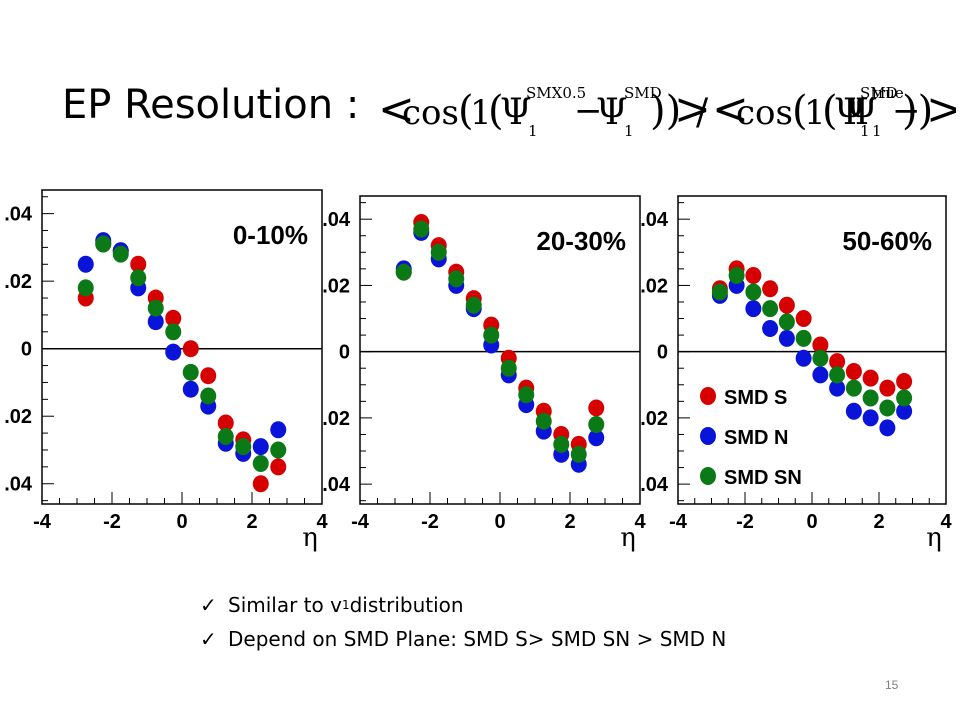 The height and width of the screenshot is (720, 960). What do you see at coordinates (800, 111) in the screenshot?
I see `formula-paren-4: (` at bounding box center [800, 111].